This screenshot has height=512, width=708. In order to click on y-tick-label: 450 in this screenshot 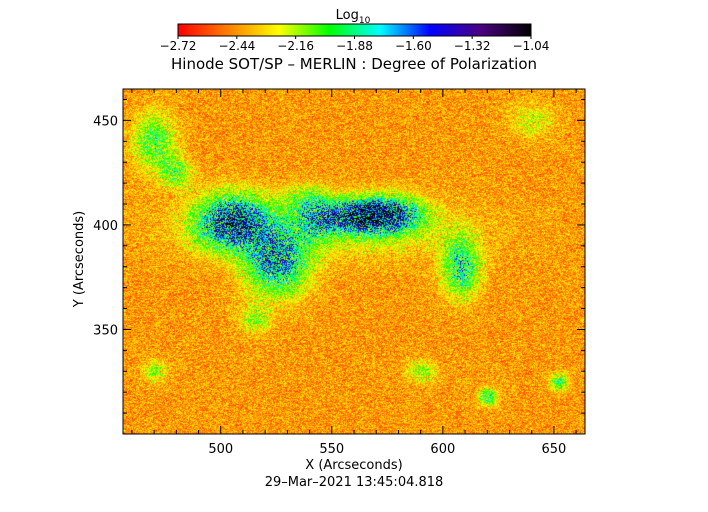, I will do `click(105, 121)`.